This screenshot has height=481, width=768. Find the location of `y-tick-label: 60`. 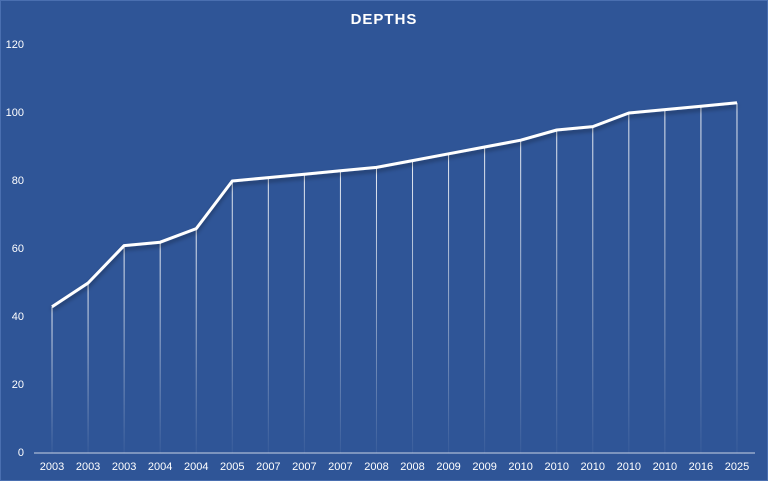

y-tick-label: 60 is located at coordinates (18, 249).